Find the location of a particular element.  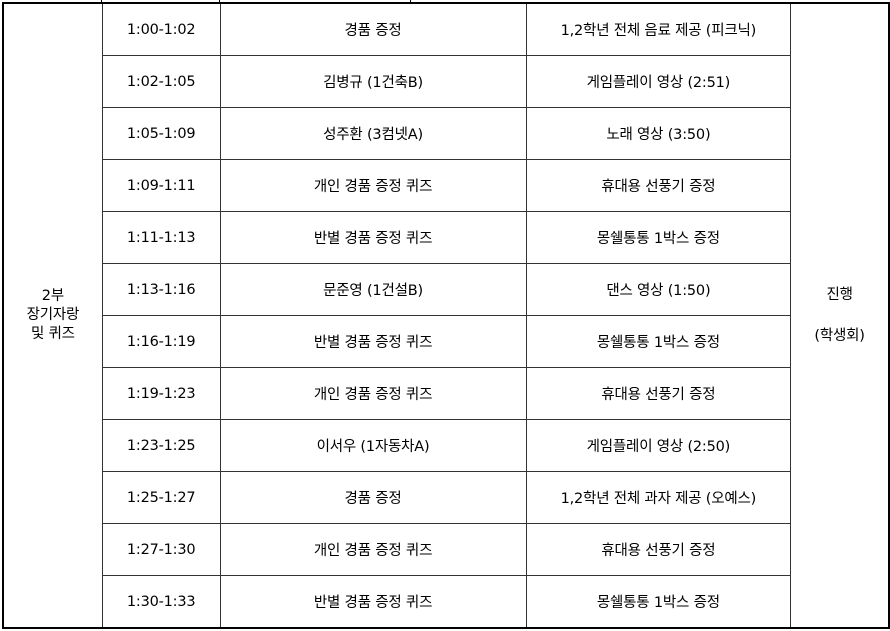

table-row: 1:11-1:13 반별 경품 증정 퀴즈 몽쉘통통 1박스 증정 is located at coordinates (446, 237).